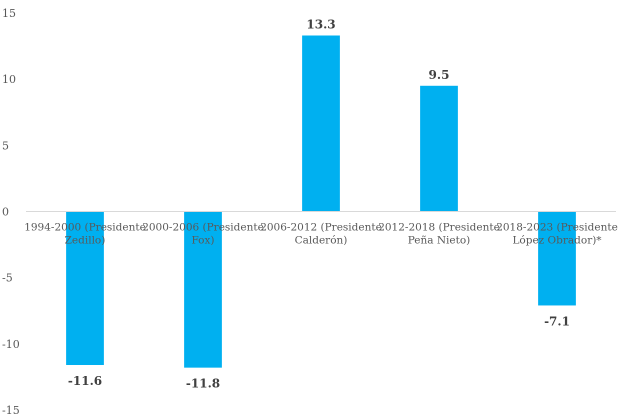 Image resolution: width=621 pixels, height=419 pixels. I want to click on category-label: 2006-2012 (Presidente, so click(321, 228).